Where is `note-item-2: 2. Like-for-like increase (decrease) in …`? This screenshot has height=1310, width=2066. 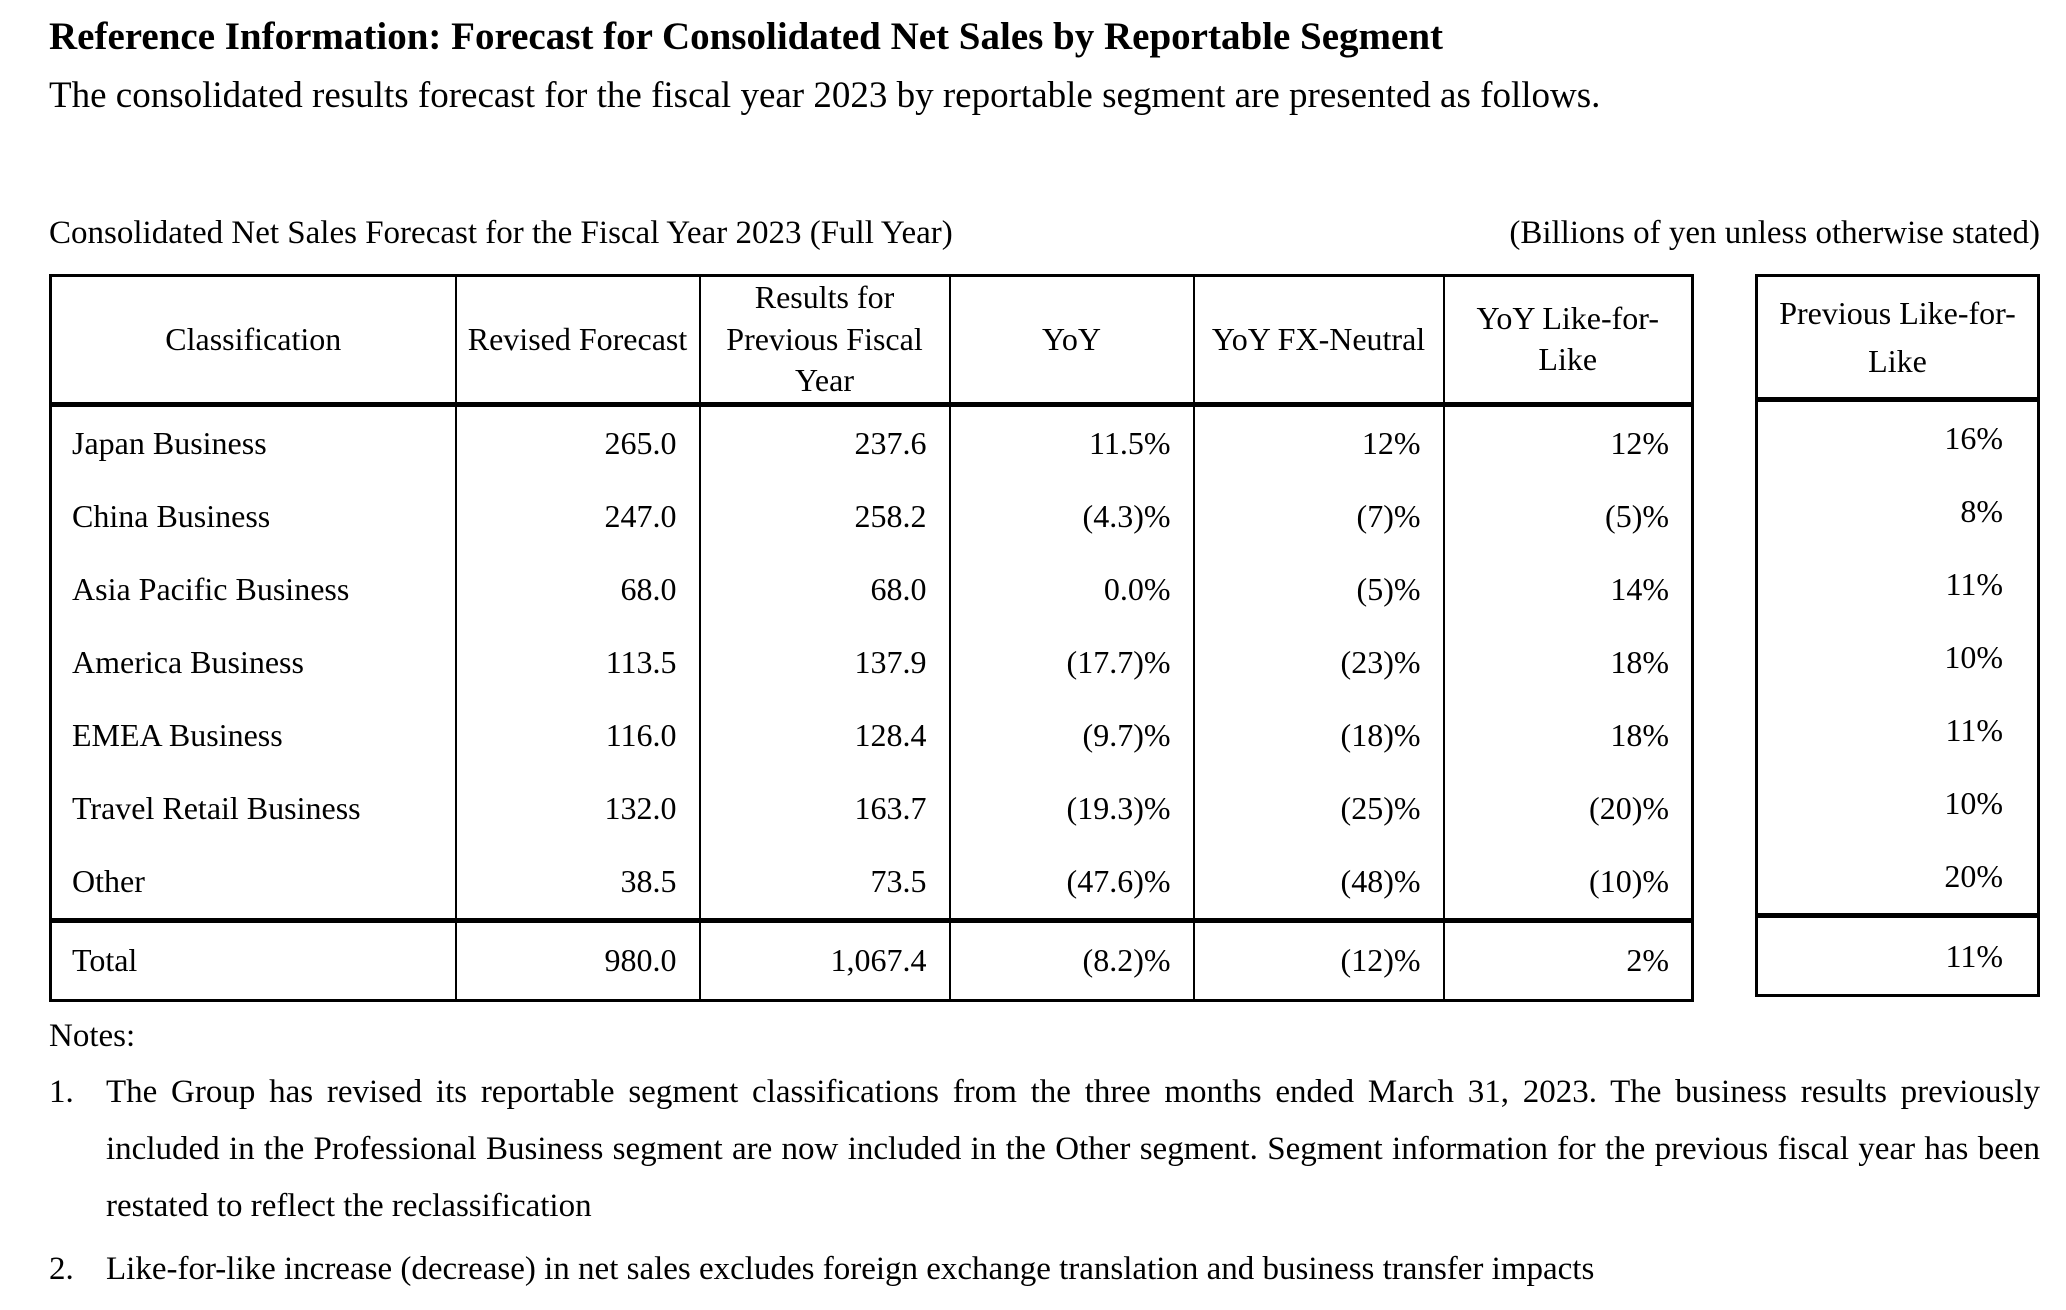 note-item-2: 2. Like-for-like increase (decrease) in … is located at coordinates (1044, 1269).